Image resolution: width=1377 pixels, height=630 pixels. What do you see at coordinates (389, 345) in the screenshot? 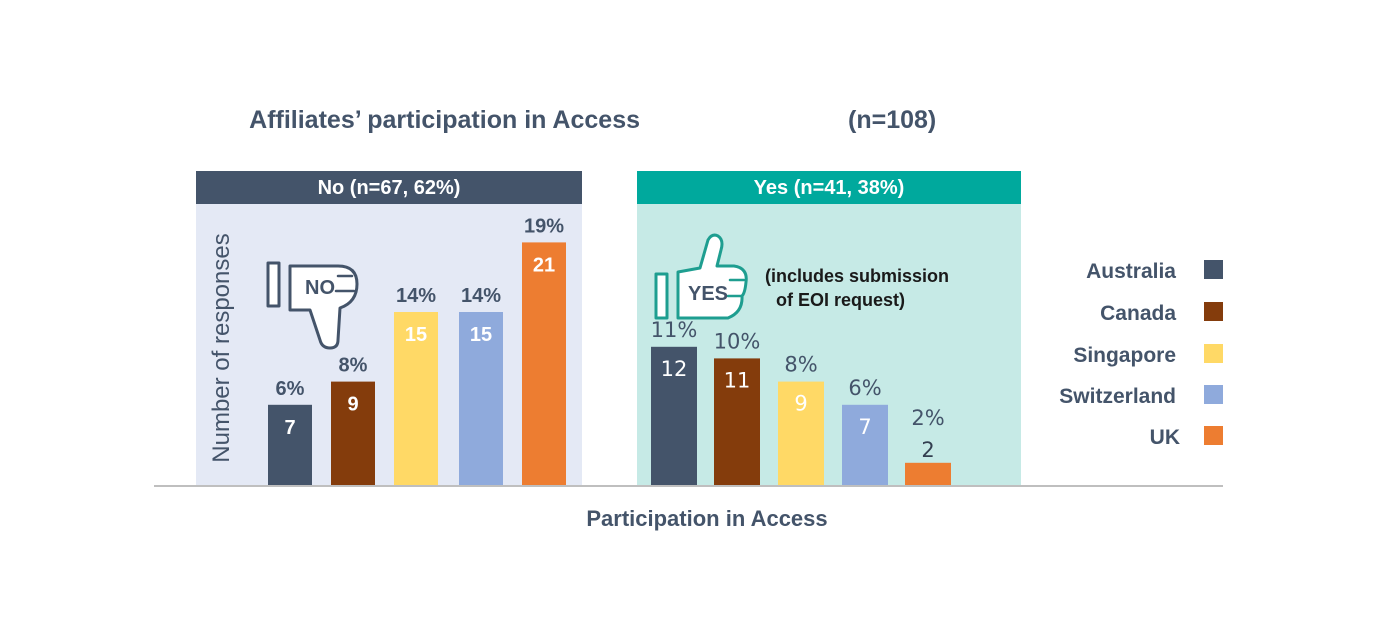
I see `no-panel` at bounding box center [389, 345].